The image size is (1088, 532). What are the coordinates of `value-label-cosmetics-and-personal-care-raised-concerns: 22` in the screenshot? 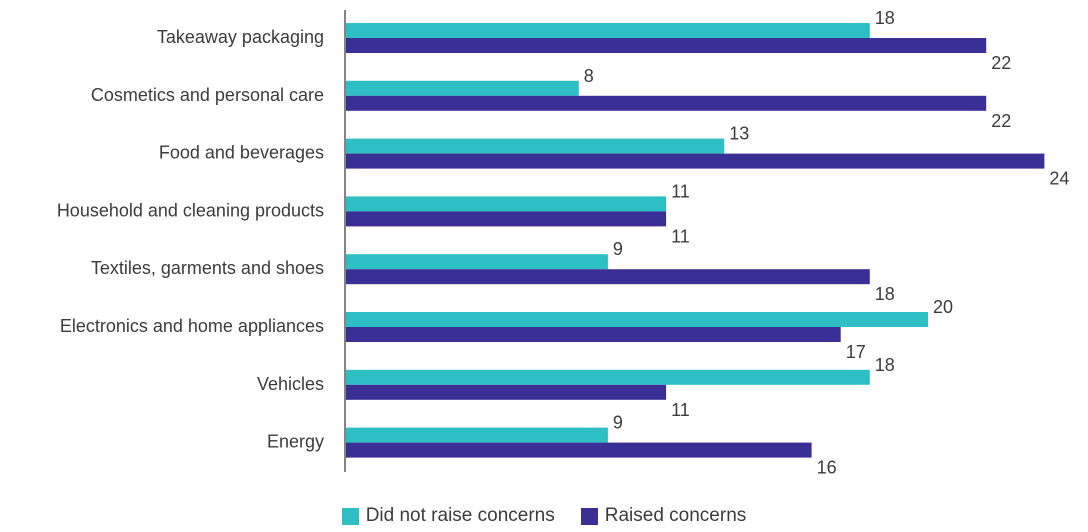 It's located at (1001, 121).